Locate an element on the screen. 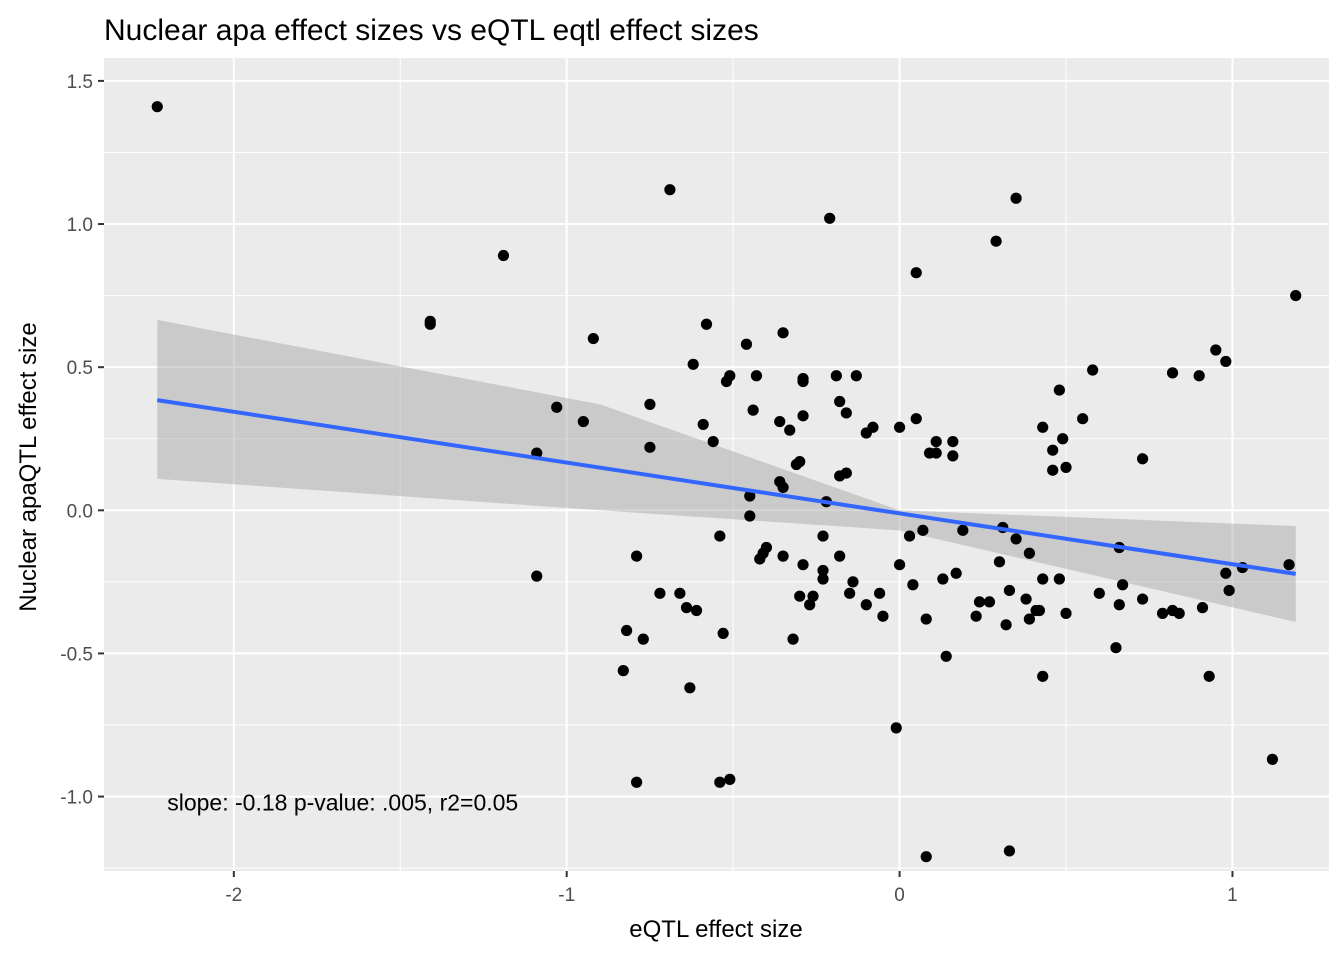  y-tick-label: -1.0 is located at coordinates (76, 798).